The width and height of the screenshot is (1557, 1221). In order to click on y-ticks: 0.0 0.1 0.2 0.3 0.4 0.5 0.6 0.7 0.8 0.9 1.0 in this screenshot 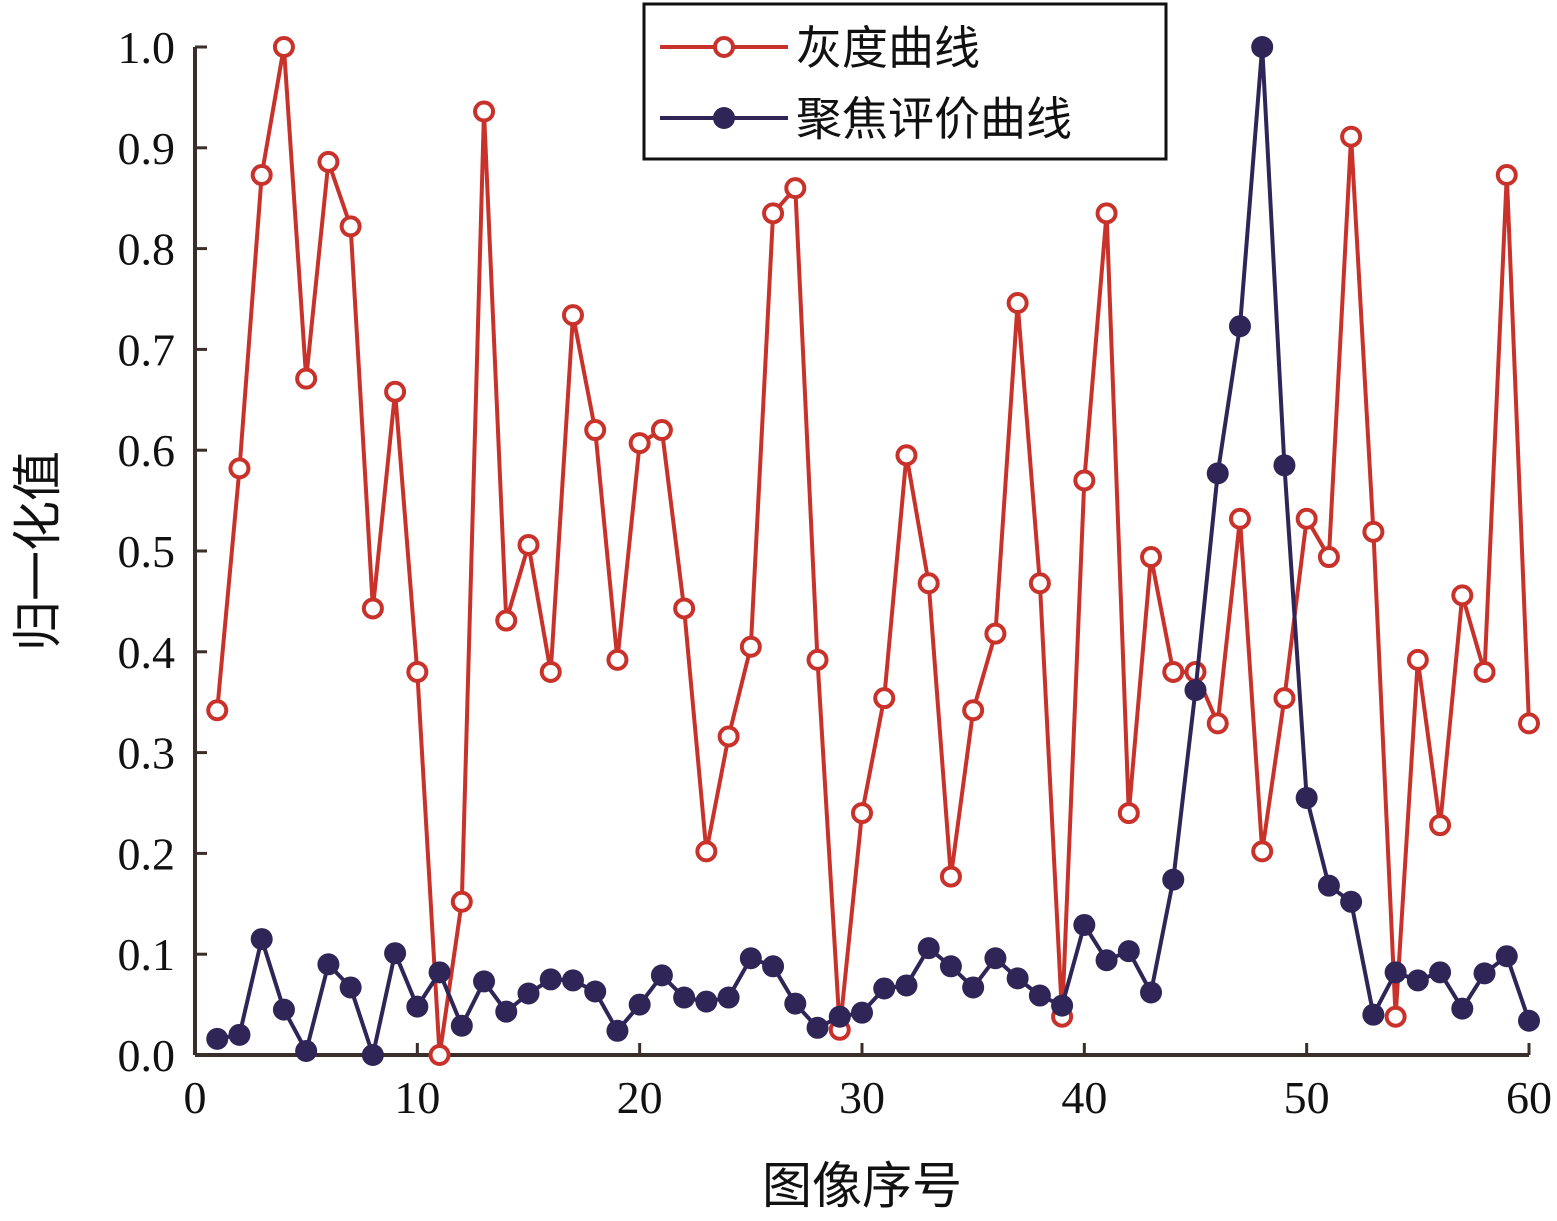, I will do `click(162, 551)`.